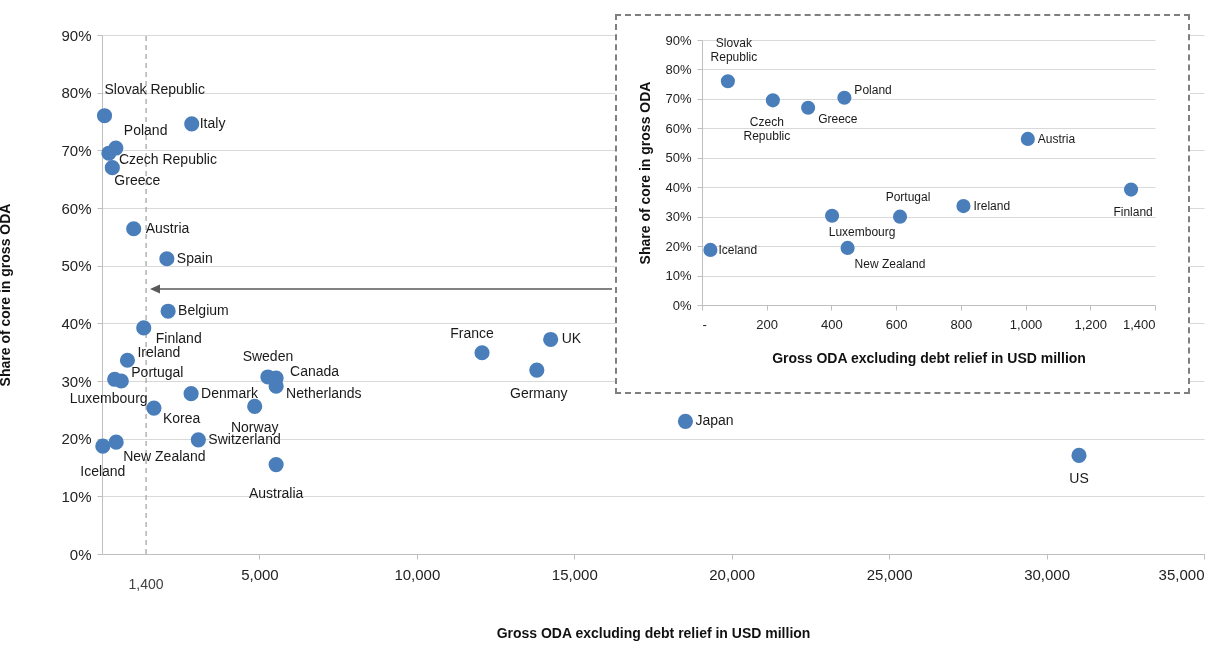 The height and width of the screenshot is (646, 1223). Describe the element at coordinates (1139, 324) in the screenshot. I see `x-tick-label: 1,400` at that location.